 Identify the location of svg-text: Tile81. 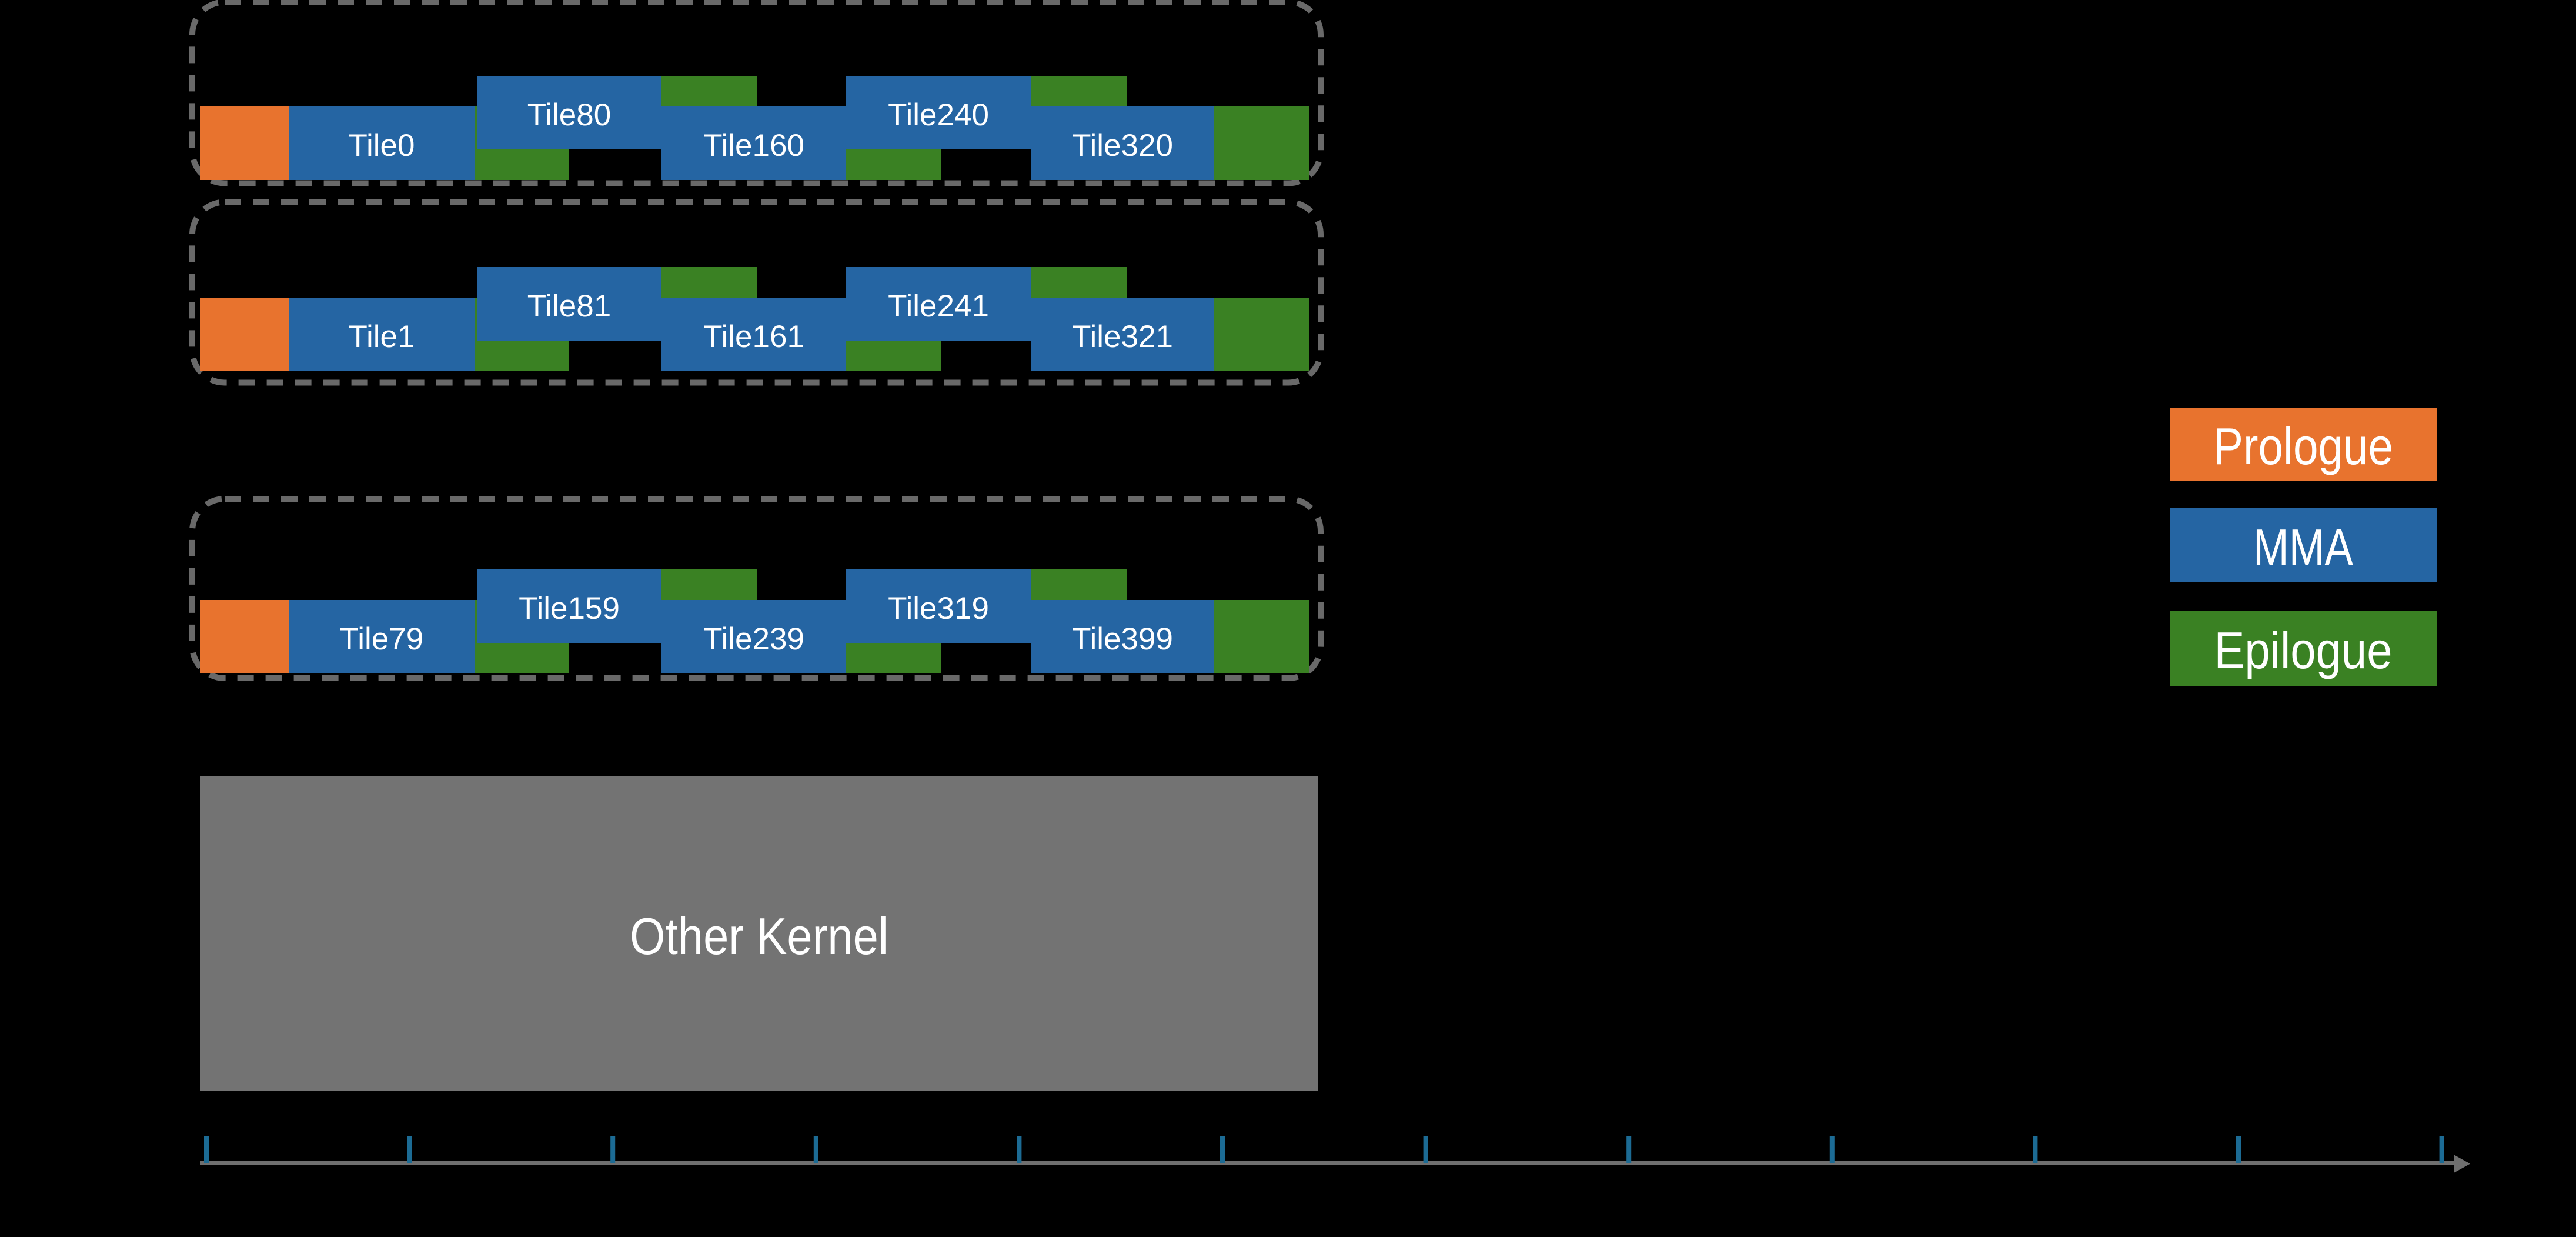
(569, 307).